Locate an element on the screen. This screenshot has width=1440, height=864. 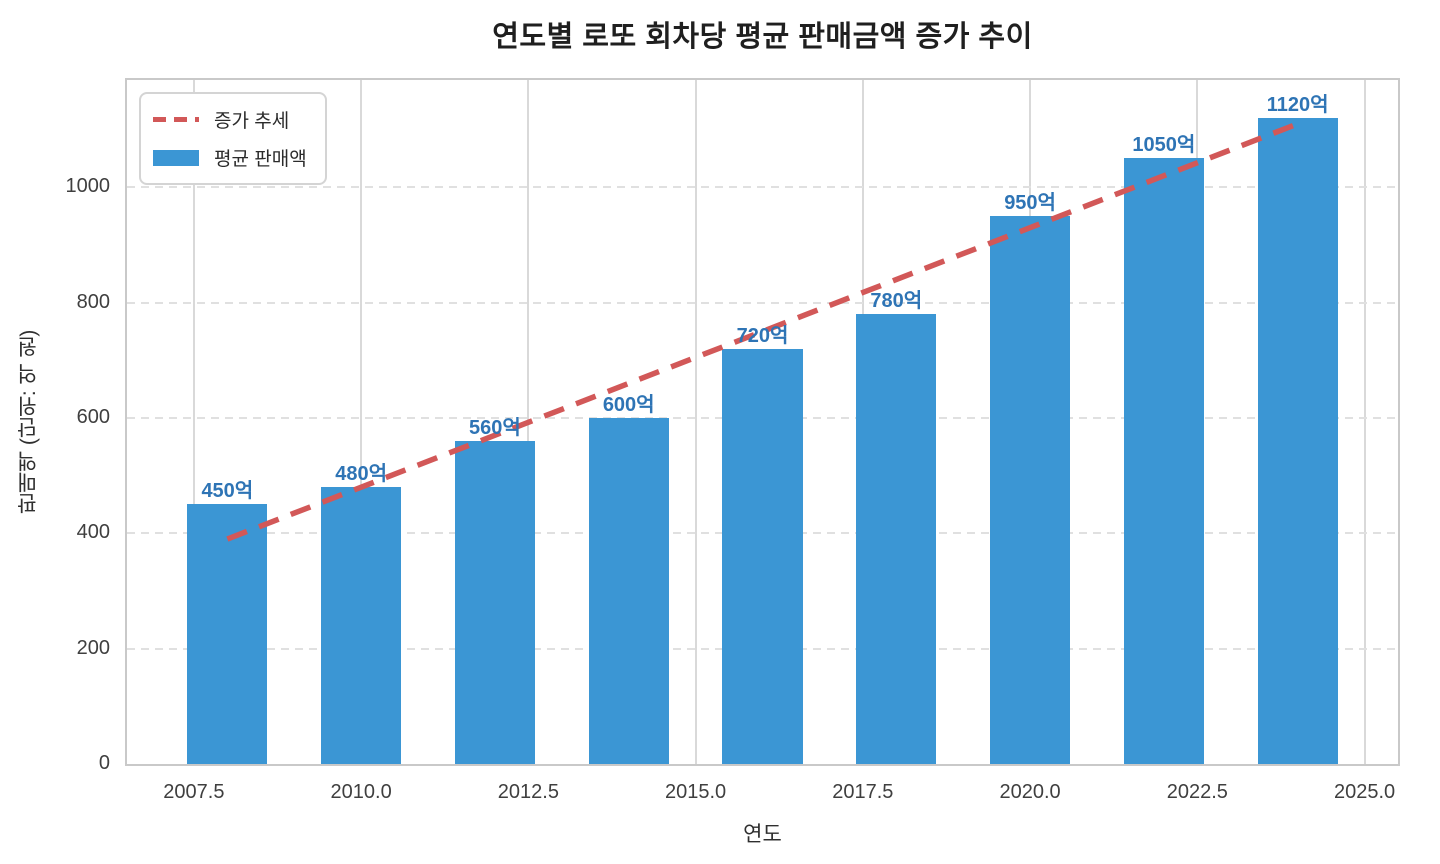
legend-item-label: 증가 추세 is located at coordinates (252, 121).